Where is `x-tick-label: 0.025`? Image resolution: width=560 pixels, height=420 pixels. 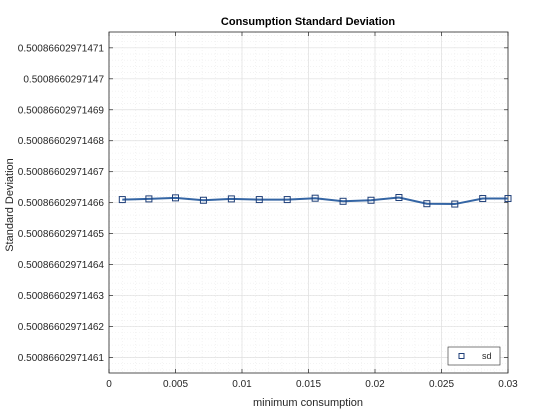 x-tick-label: 0.025 is located at coordinates (441, 384).